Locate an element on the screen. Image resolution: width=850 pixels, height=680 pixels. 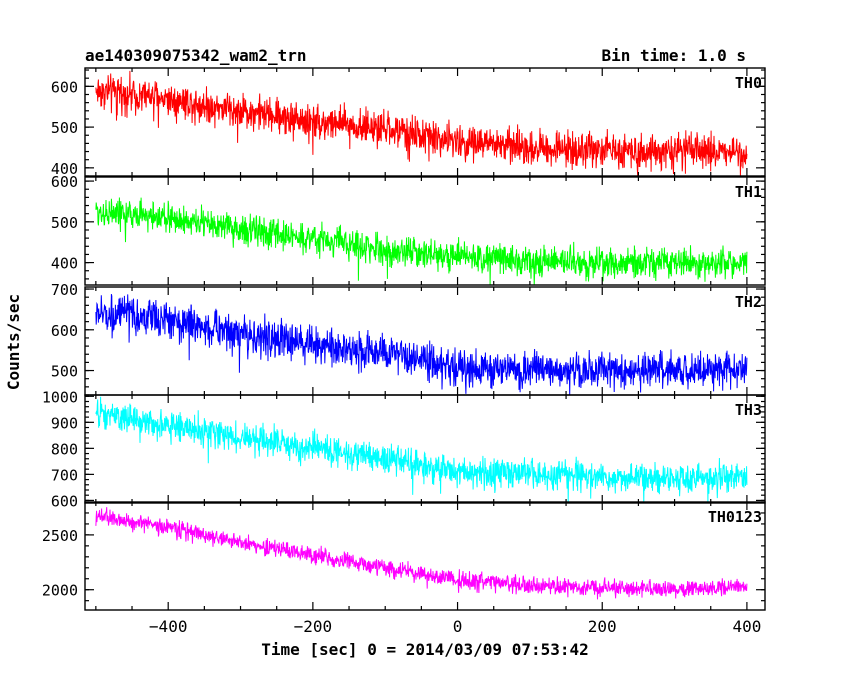
y-tick-label: 1000 is located at coordinates (60, 397).